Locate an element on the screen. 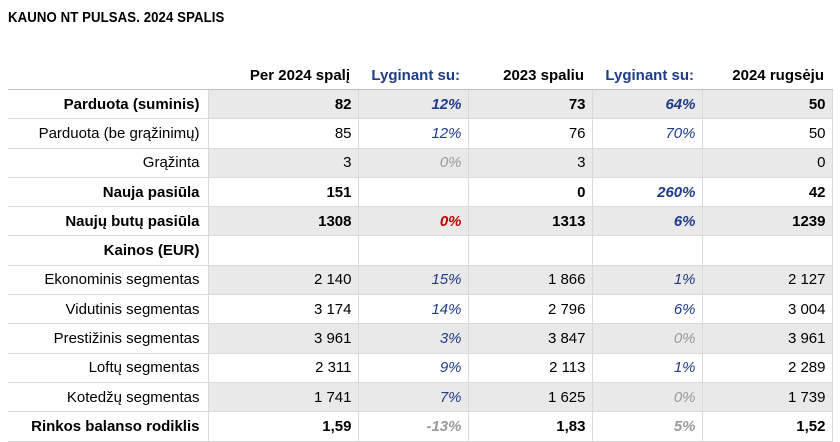 The image size is (840, 442). row-label: Parduota (be grąžinimų) is located at coordinates (108, 133).